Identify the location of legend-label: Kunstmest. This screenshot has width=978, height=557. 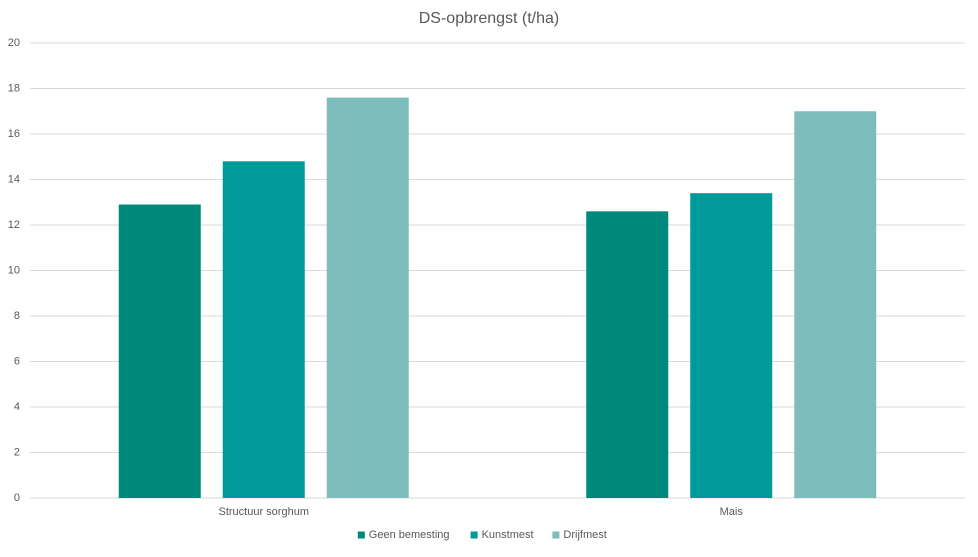
(508, 535).